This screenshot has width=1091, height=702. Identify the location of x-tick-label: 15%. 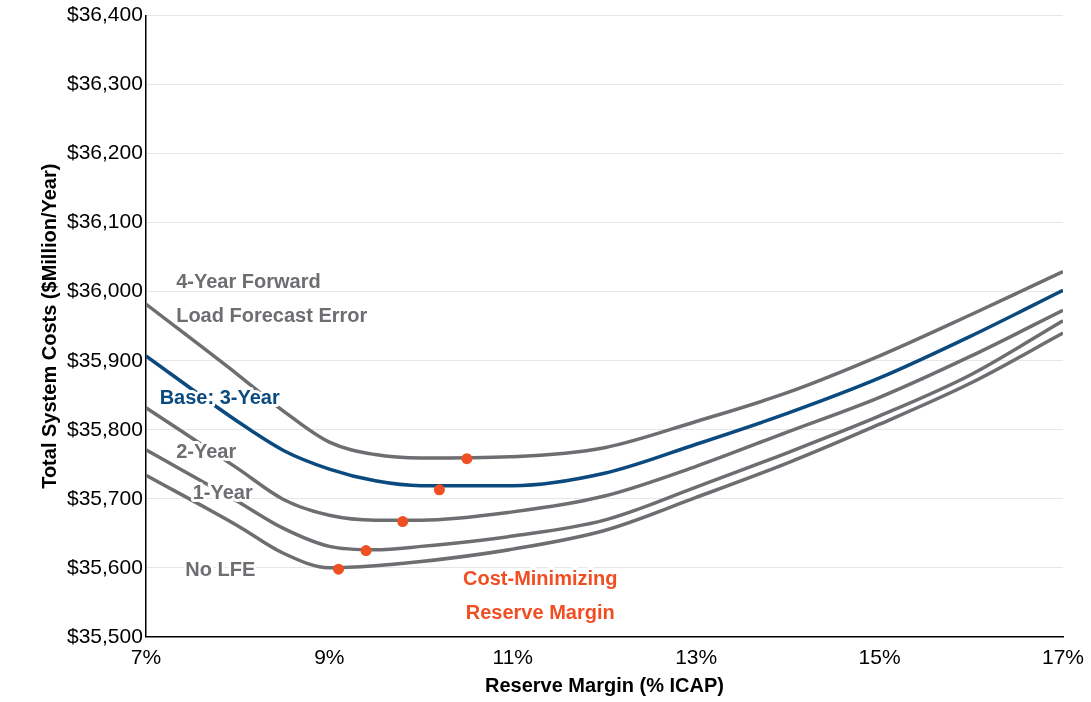
(879, 657).